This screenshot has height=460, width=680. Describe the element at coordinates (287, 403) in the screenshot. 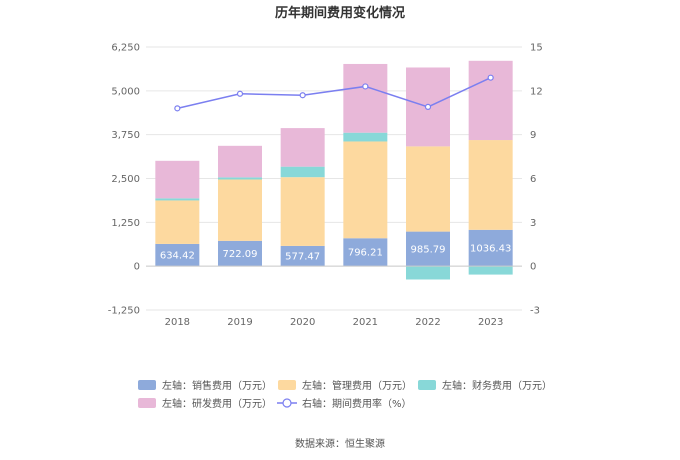

I see `legend-line-marker` at that location.